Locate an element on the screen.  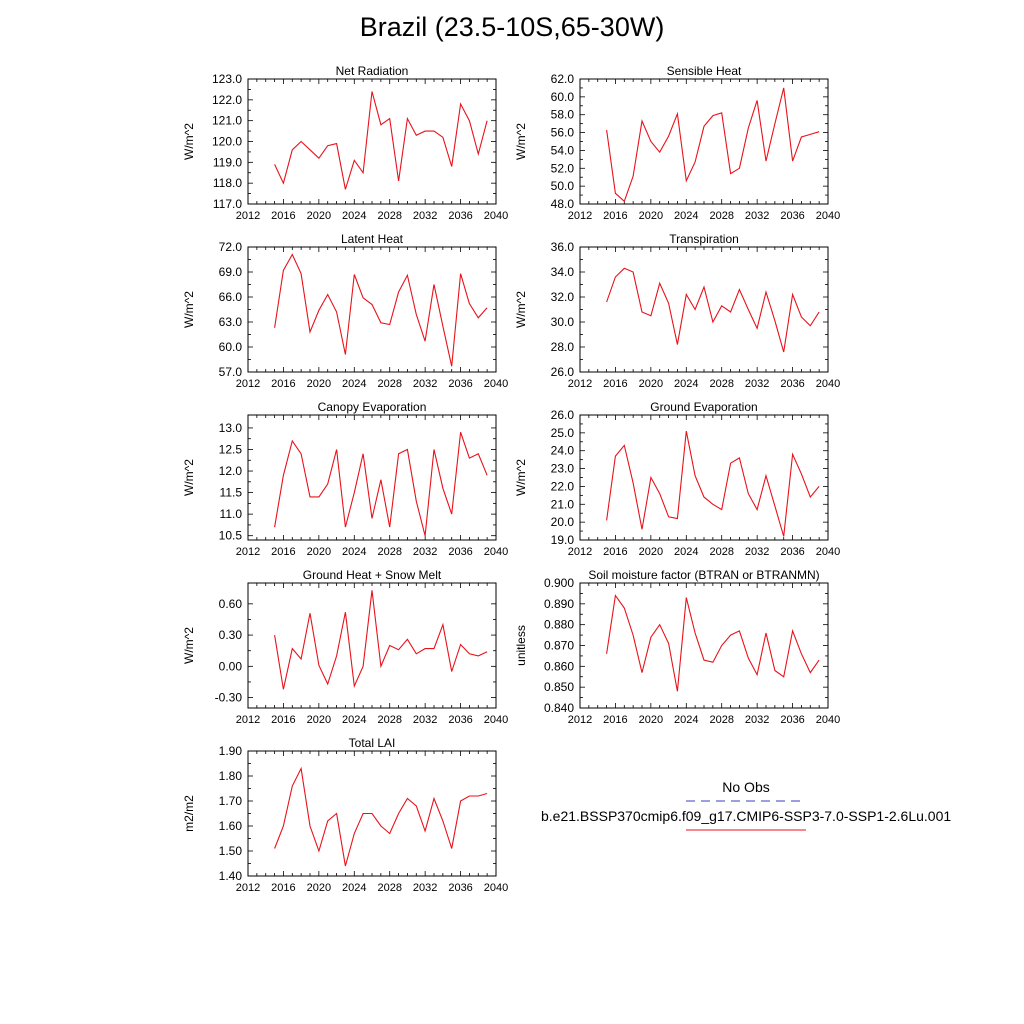
y-tick-label: 0.850 is located at coordinates (559, 687).